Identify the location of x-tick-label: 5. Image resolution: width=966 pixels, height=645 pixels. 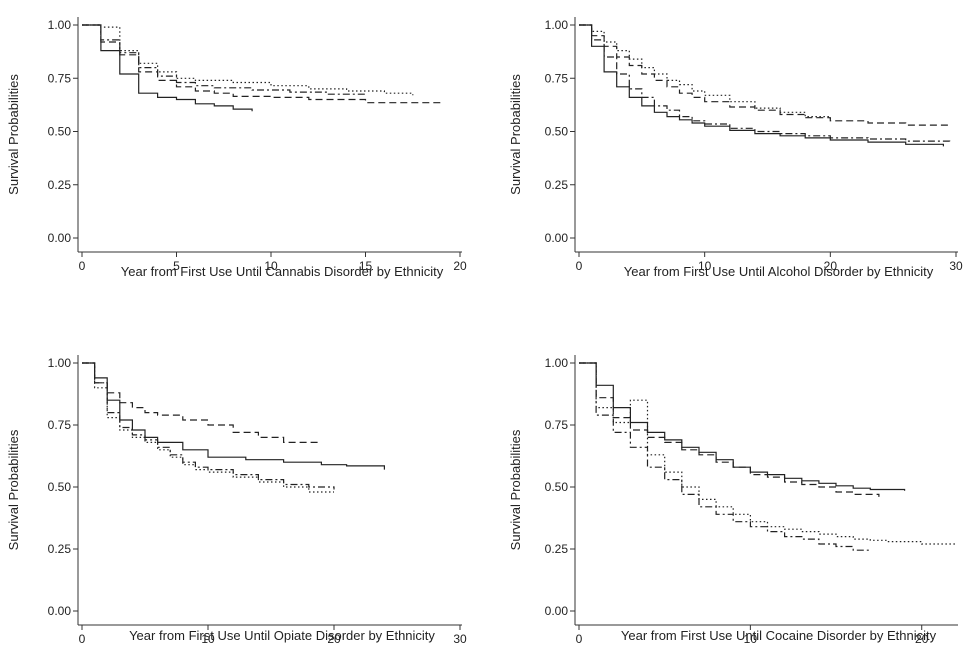
(176, 266).